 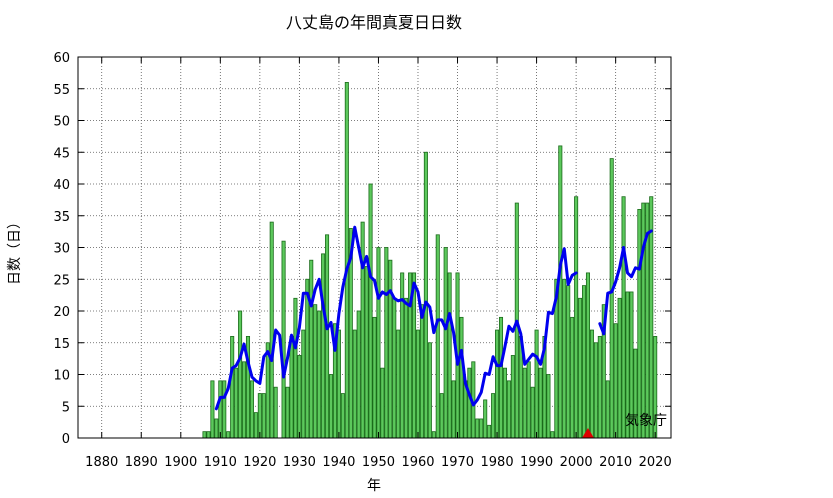 What do you see at coordinates (417, 462) in the screenshot?
I see `x-tick-label: 1960` at bounding box center [417, 462].